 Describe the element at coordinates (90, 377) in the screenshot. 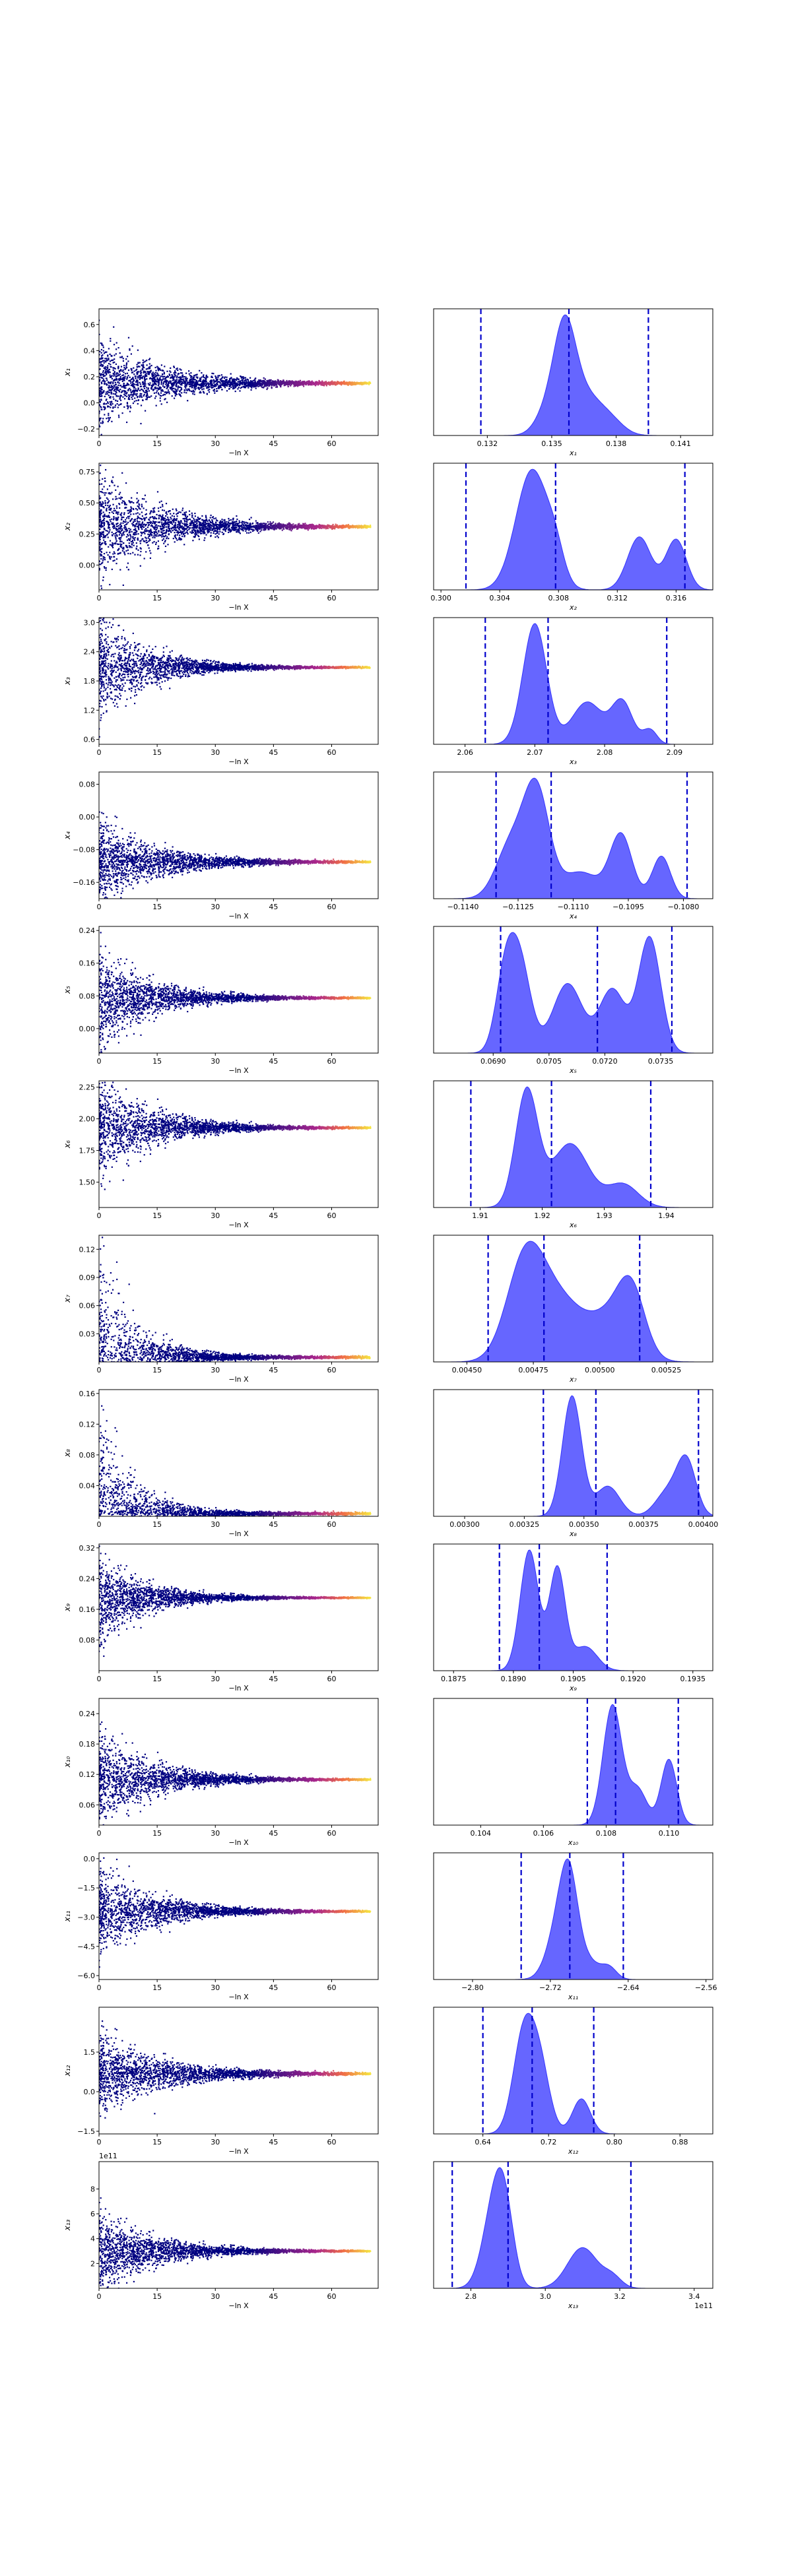

I see `trace-ytick-label: 0.2` at that location.